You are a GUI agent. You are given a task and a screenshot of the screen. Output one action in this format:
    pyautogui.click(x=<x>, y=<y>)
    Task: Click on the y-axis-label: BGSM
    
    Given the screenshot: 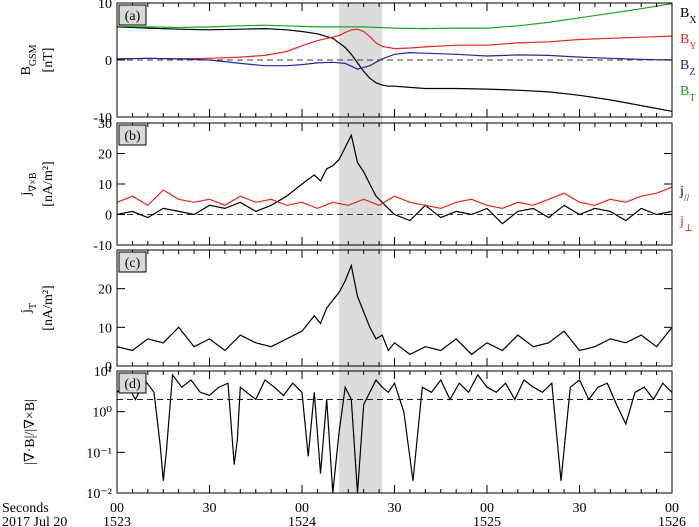 What is the action you would take?
    pyautogui.click(x=29, y=59)
    